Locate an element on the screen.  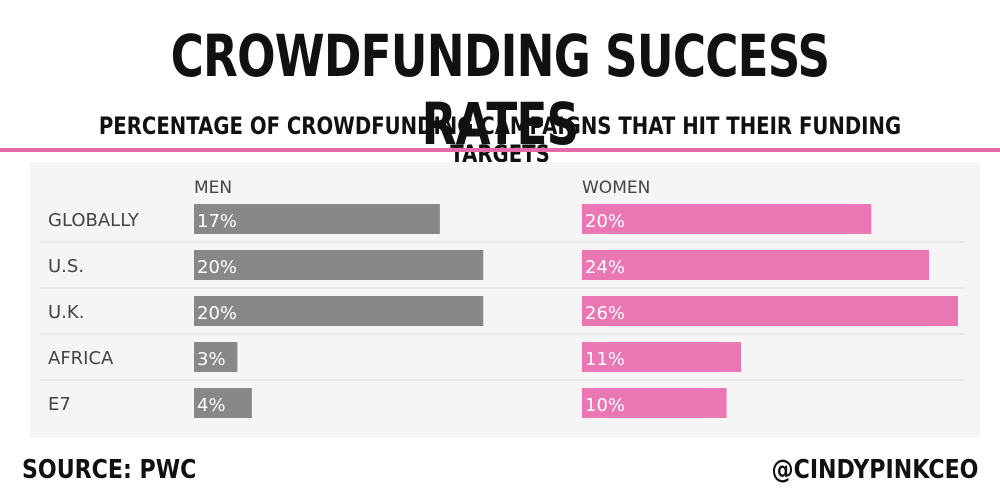
bar-value-label: 24% is located at coordinates (605, 267).